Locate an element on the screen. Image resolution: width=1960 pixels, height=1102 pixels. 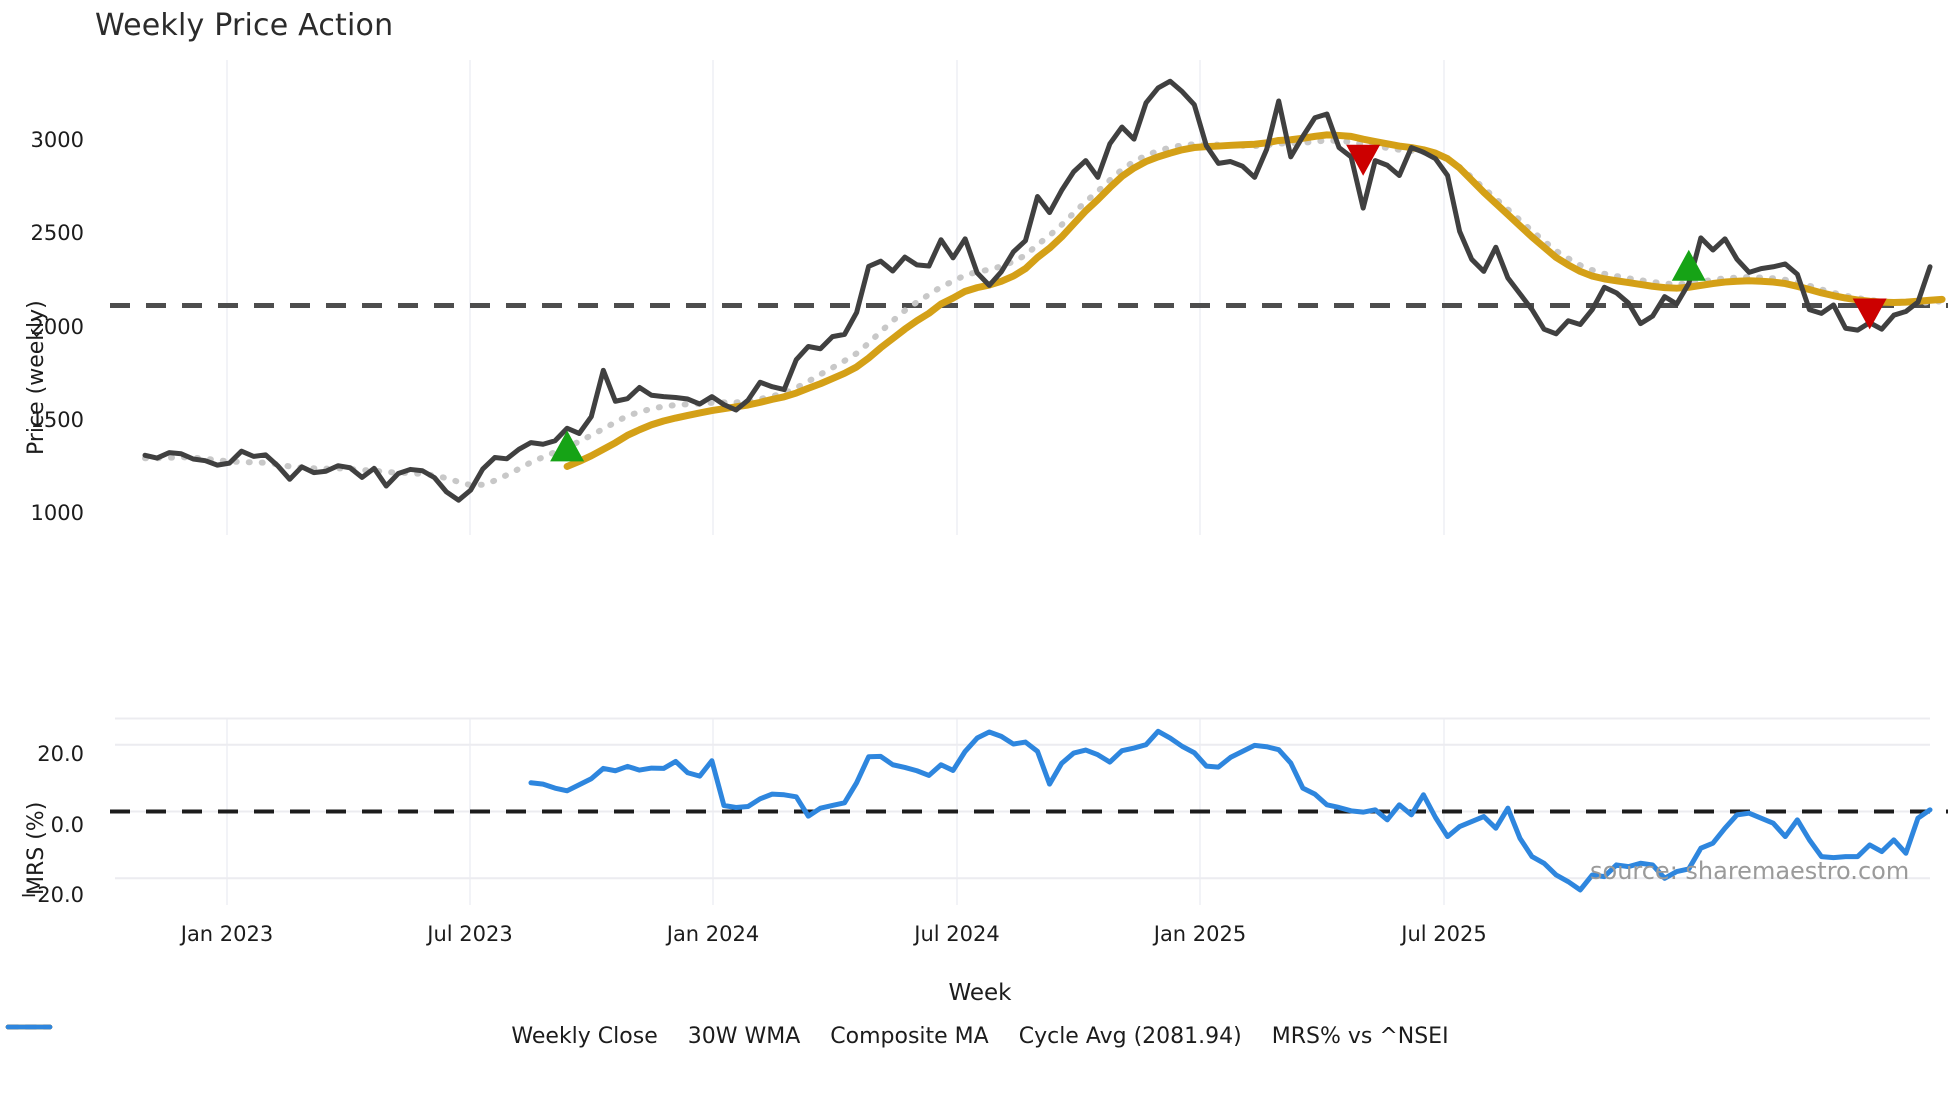
price-ytick-2500: 2500 is located at coordinates (57, 233).